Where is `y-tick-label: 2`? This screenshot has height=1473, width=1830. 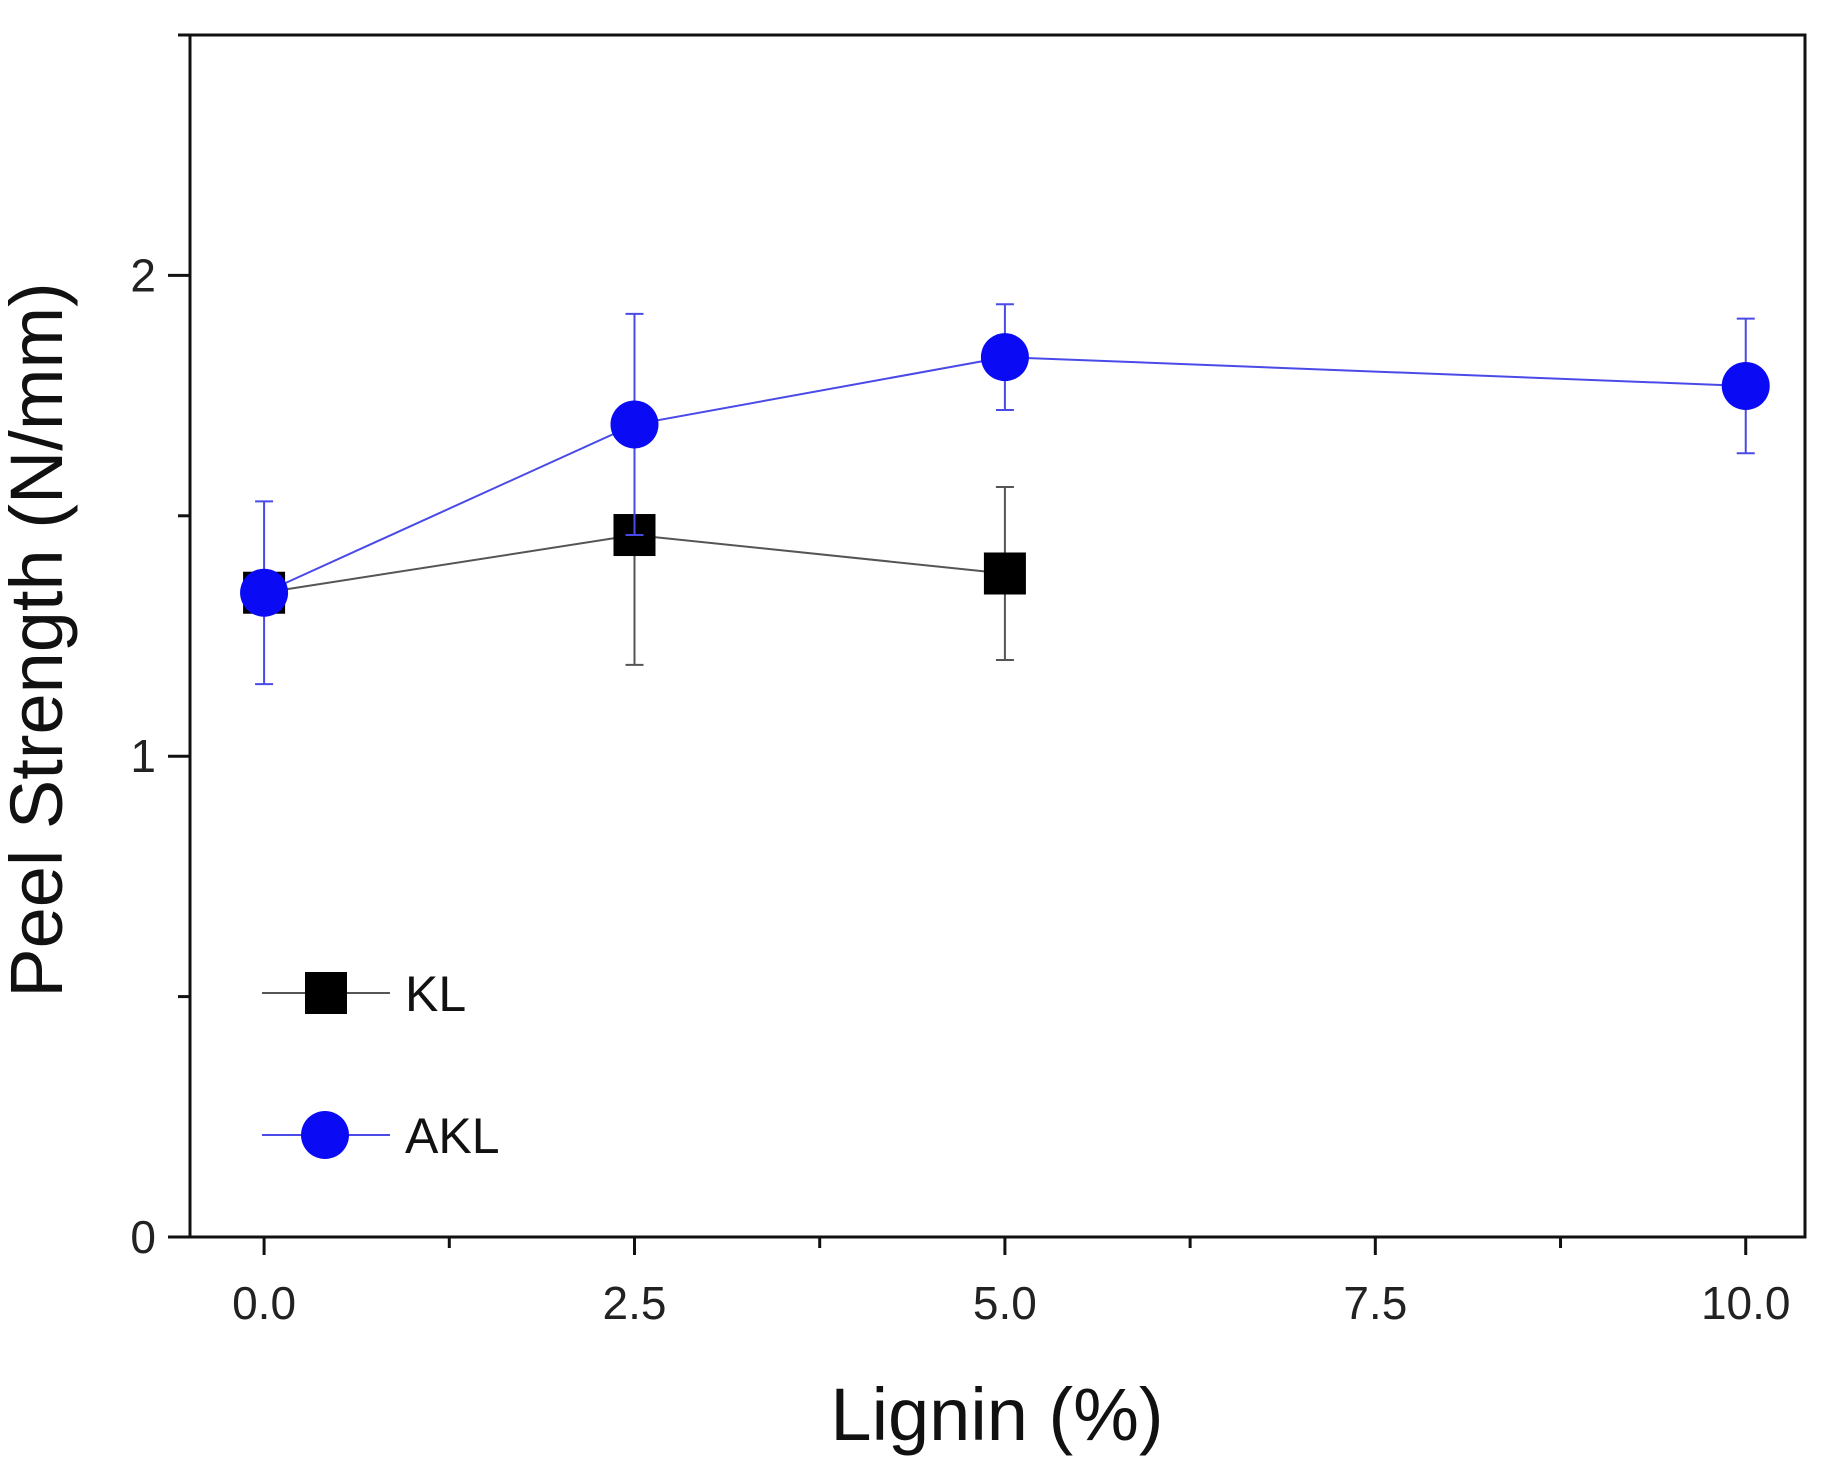
y-tick-label: 2 is located at coordinates (143, 275).